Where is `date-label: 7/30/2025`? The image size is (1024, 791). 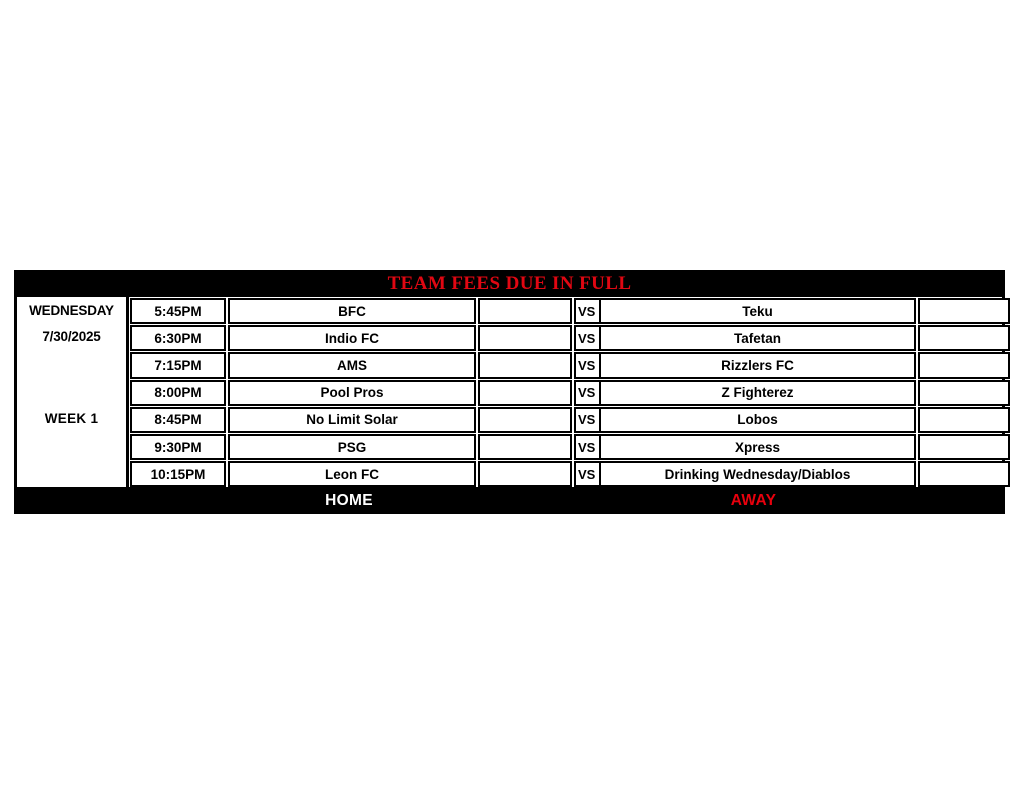
date-label: 7/30/2025 is located at coordinates (71, 336).